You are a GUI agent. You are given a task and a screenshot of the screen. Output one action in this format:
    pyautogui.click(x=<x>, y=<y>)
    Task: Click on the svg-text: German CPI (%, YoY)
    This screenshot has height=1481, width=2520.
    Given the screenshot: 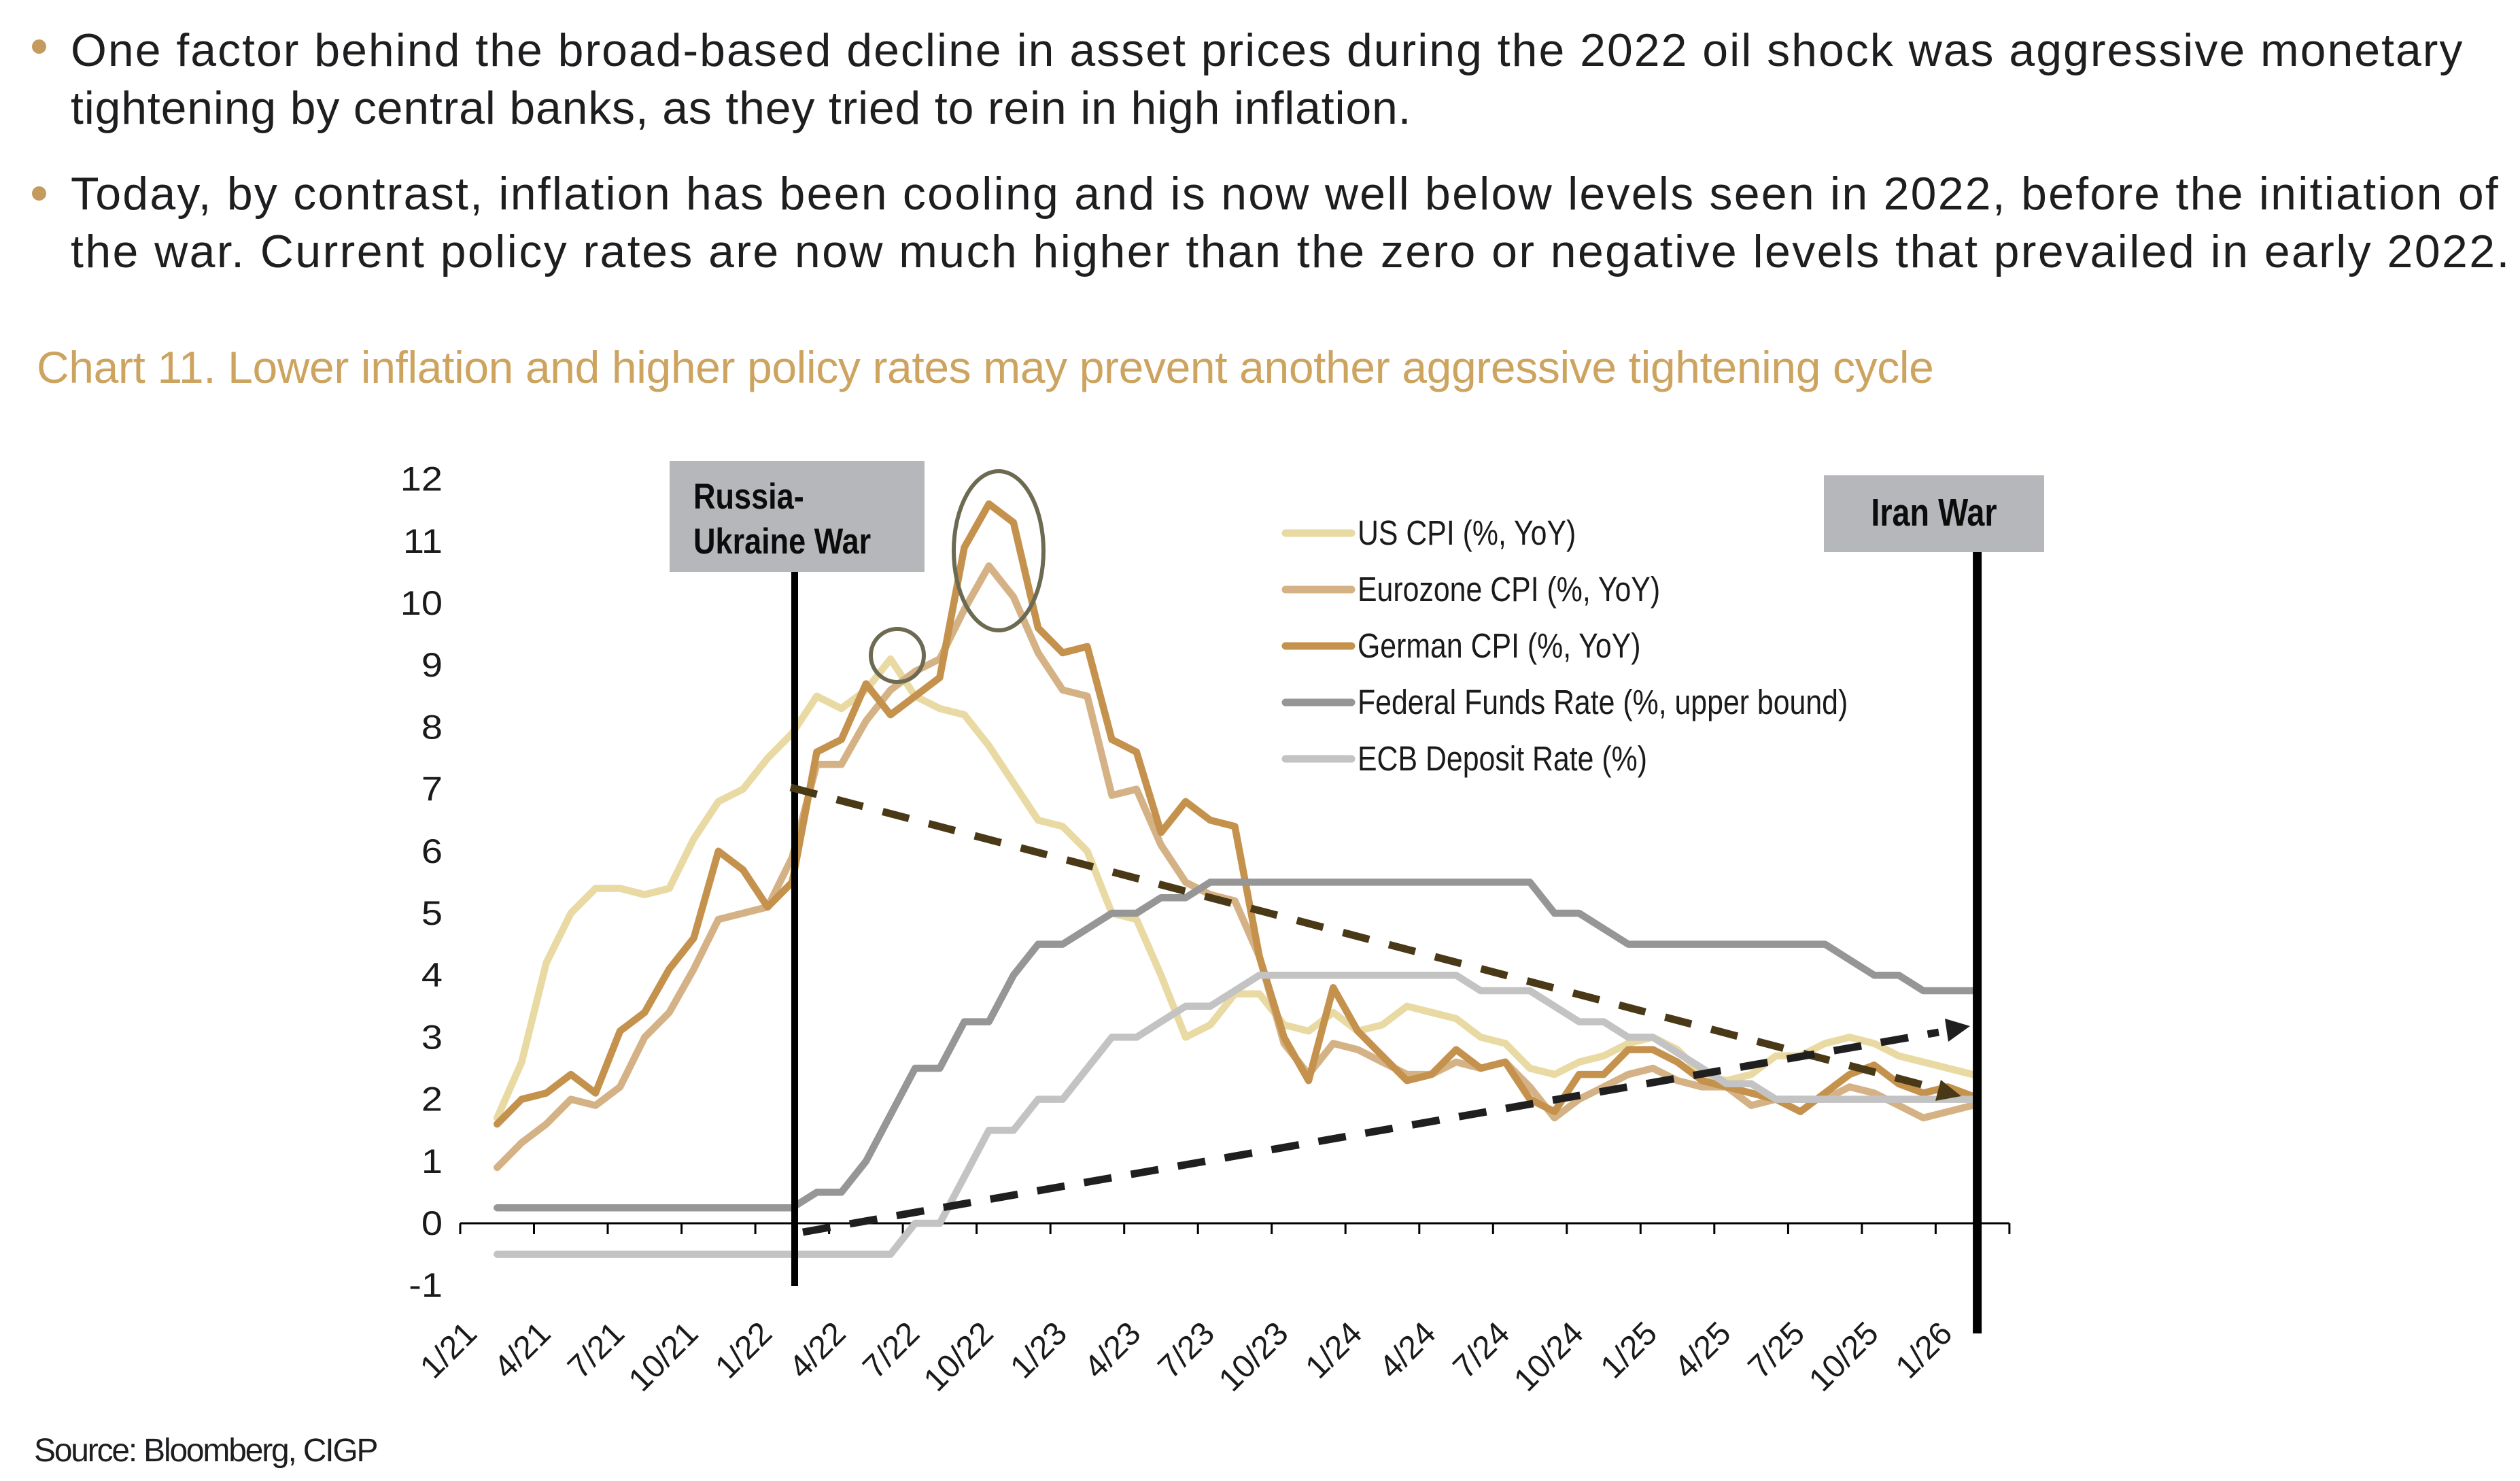 What is the action you would take?
    pyautogui.click(x=1499, y=645)
    